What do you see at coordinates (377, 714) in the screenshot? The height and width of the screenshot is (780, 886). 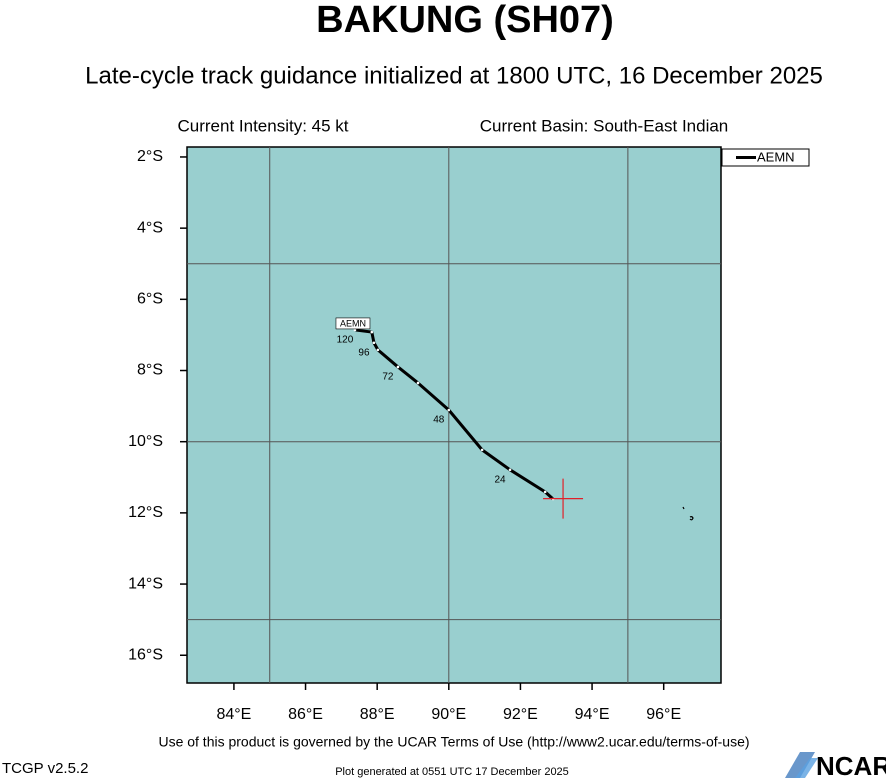 I see `x-tick-label: 88°E` at bounding box center [377, 714].